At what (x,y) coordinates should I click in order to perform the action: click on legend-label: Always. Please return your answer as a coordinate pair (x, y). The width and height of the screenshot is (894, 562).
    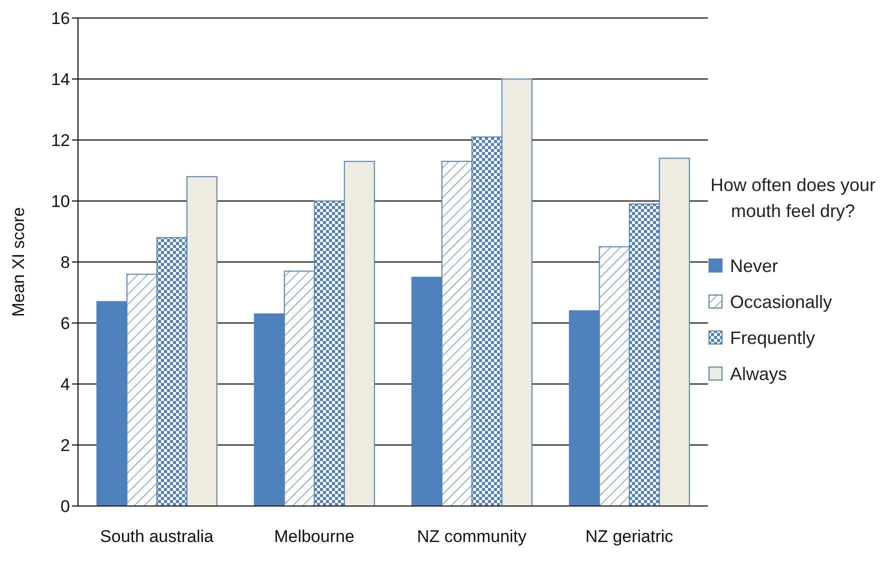
    Looking at the image, I should click on (759, 374).